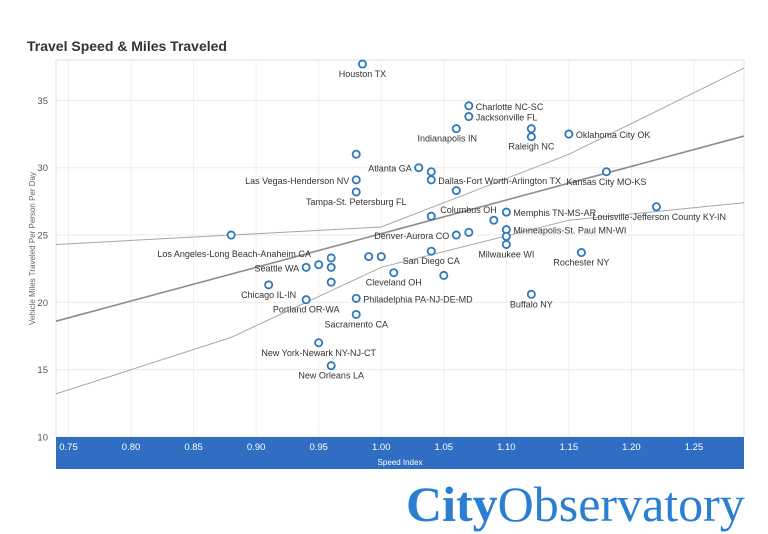 This screenshot has height=534, width=768. What do you see at coordinates (613, 135) in the screenshot?
I see `data-label: Oklahoma City OK` at bounding box center [613, 135].